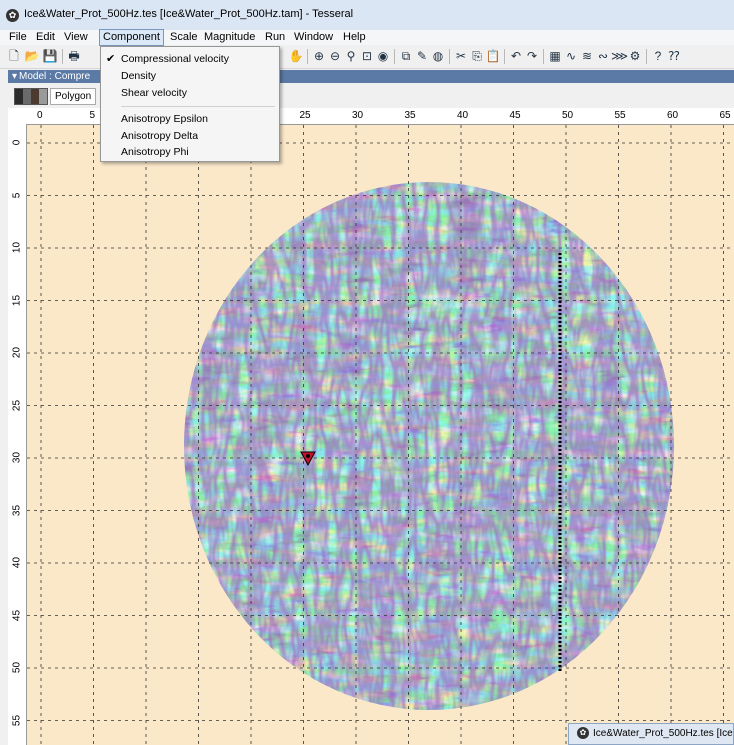  I want to click on x-tick-label: 60, so click(673, 115).